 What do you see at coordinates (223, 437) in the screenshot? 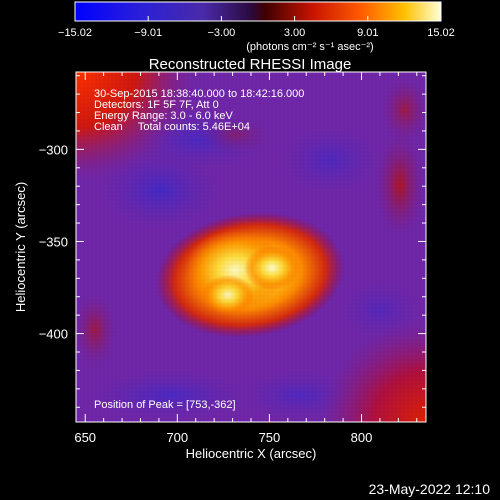
I see `x-tick-labels: 650 700 750 800` at bounding box center [223, 437].